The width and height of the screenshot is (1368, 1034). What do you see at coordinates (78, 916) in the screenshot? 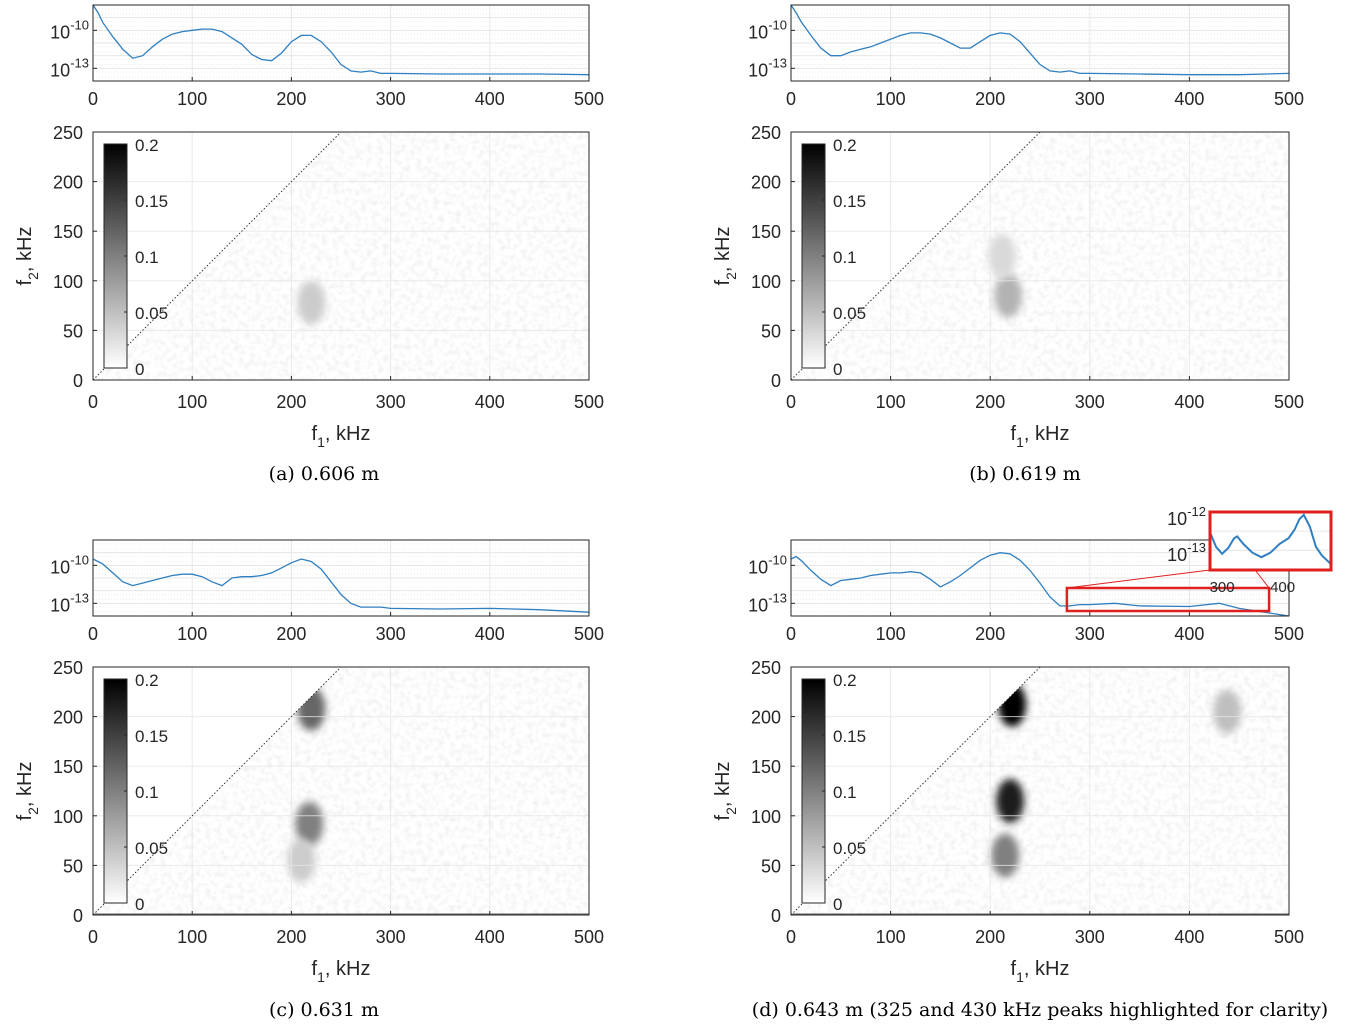
I see `heatmap-y-tick-label: 0` at bounding box center [78, 916].